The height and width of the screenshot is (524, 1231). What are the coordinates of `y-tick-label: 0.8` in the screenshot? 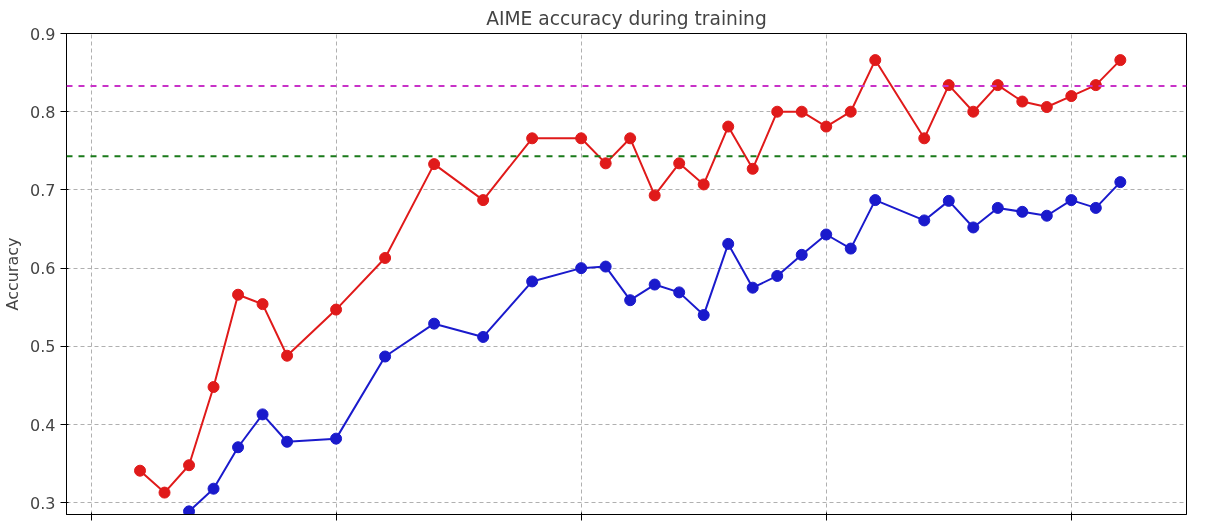 It's located at (43, 112).